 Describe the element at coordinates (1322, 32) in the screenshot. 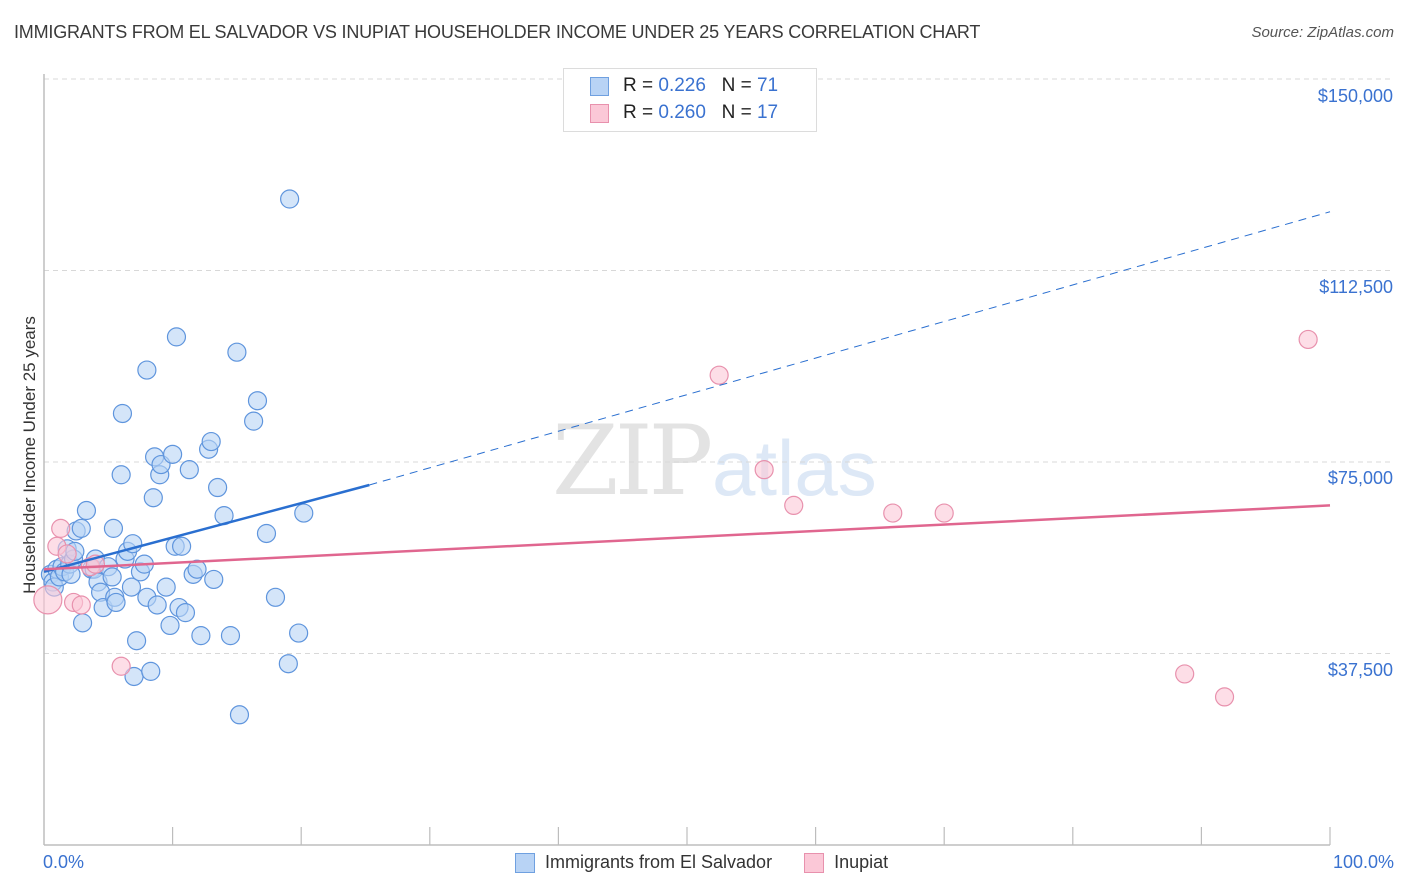

I see `source-label: Source: ZipAtlas.com` at that location.